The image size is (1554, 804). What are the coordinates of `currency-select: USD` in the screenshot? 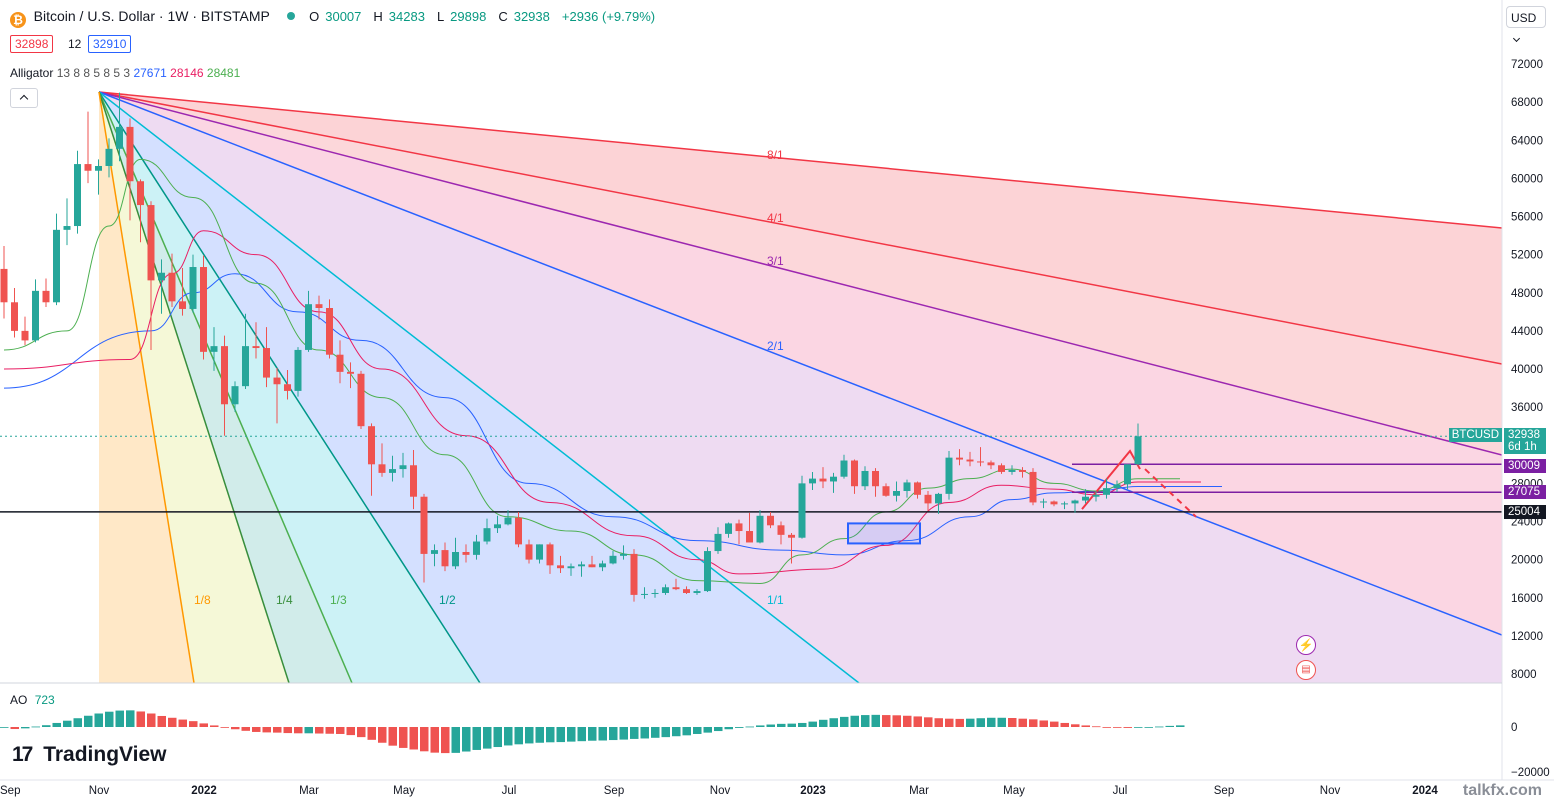 It's located at (1526, 24).